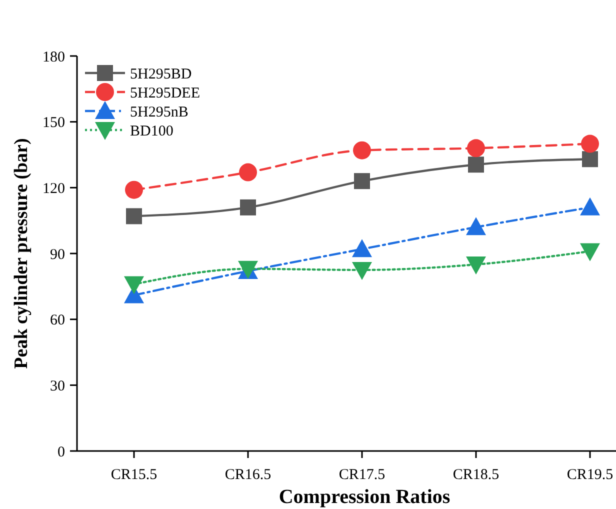  Describe the element at coordinates (165, 93) in the screenshot. I see `legend-label: 5H295DEE` at that location.